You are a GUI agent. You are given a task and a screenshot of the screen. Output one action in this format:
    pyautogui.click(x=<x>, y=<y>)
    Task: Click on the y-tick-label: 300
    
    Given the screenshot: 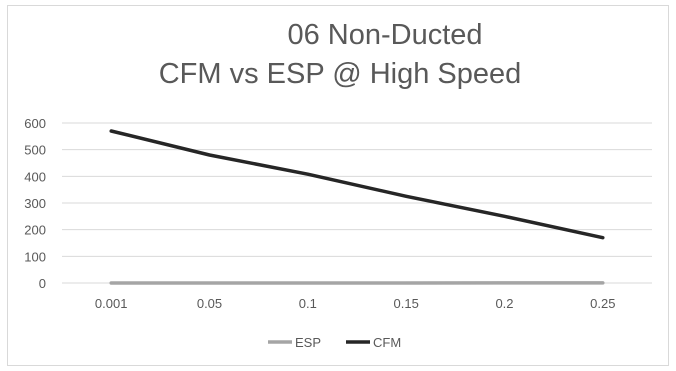 What is the action you would take?
    pyautogui.click(x=35, y=203)
    